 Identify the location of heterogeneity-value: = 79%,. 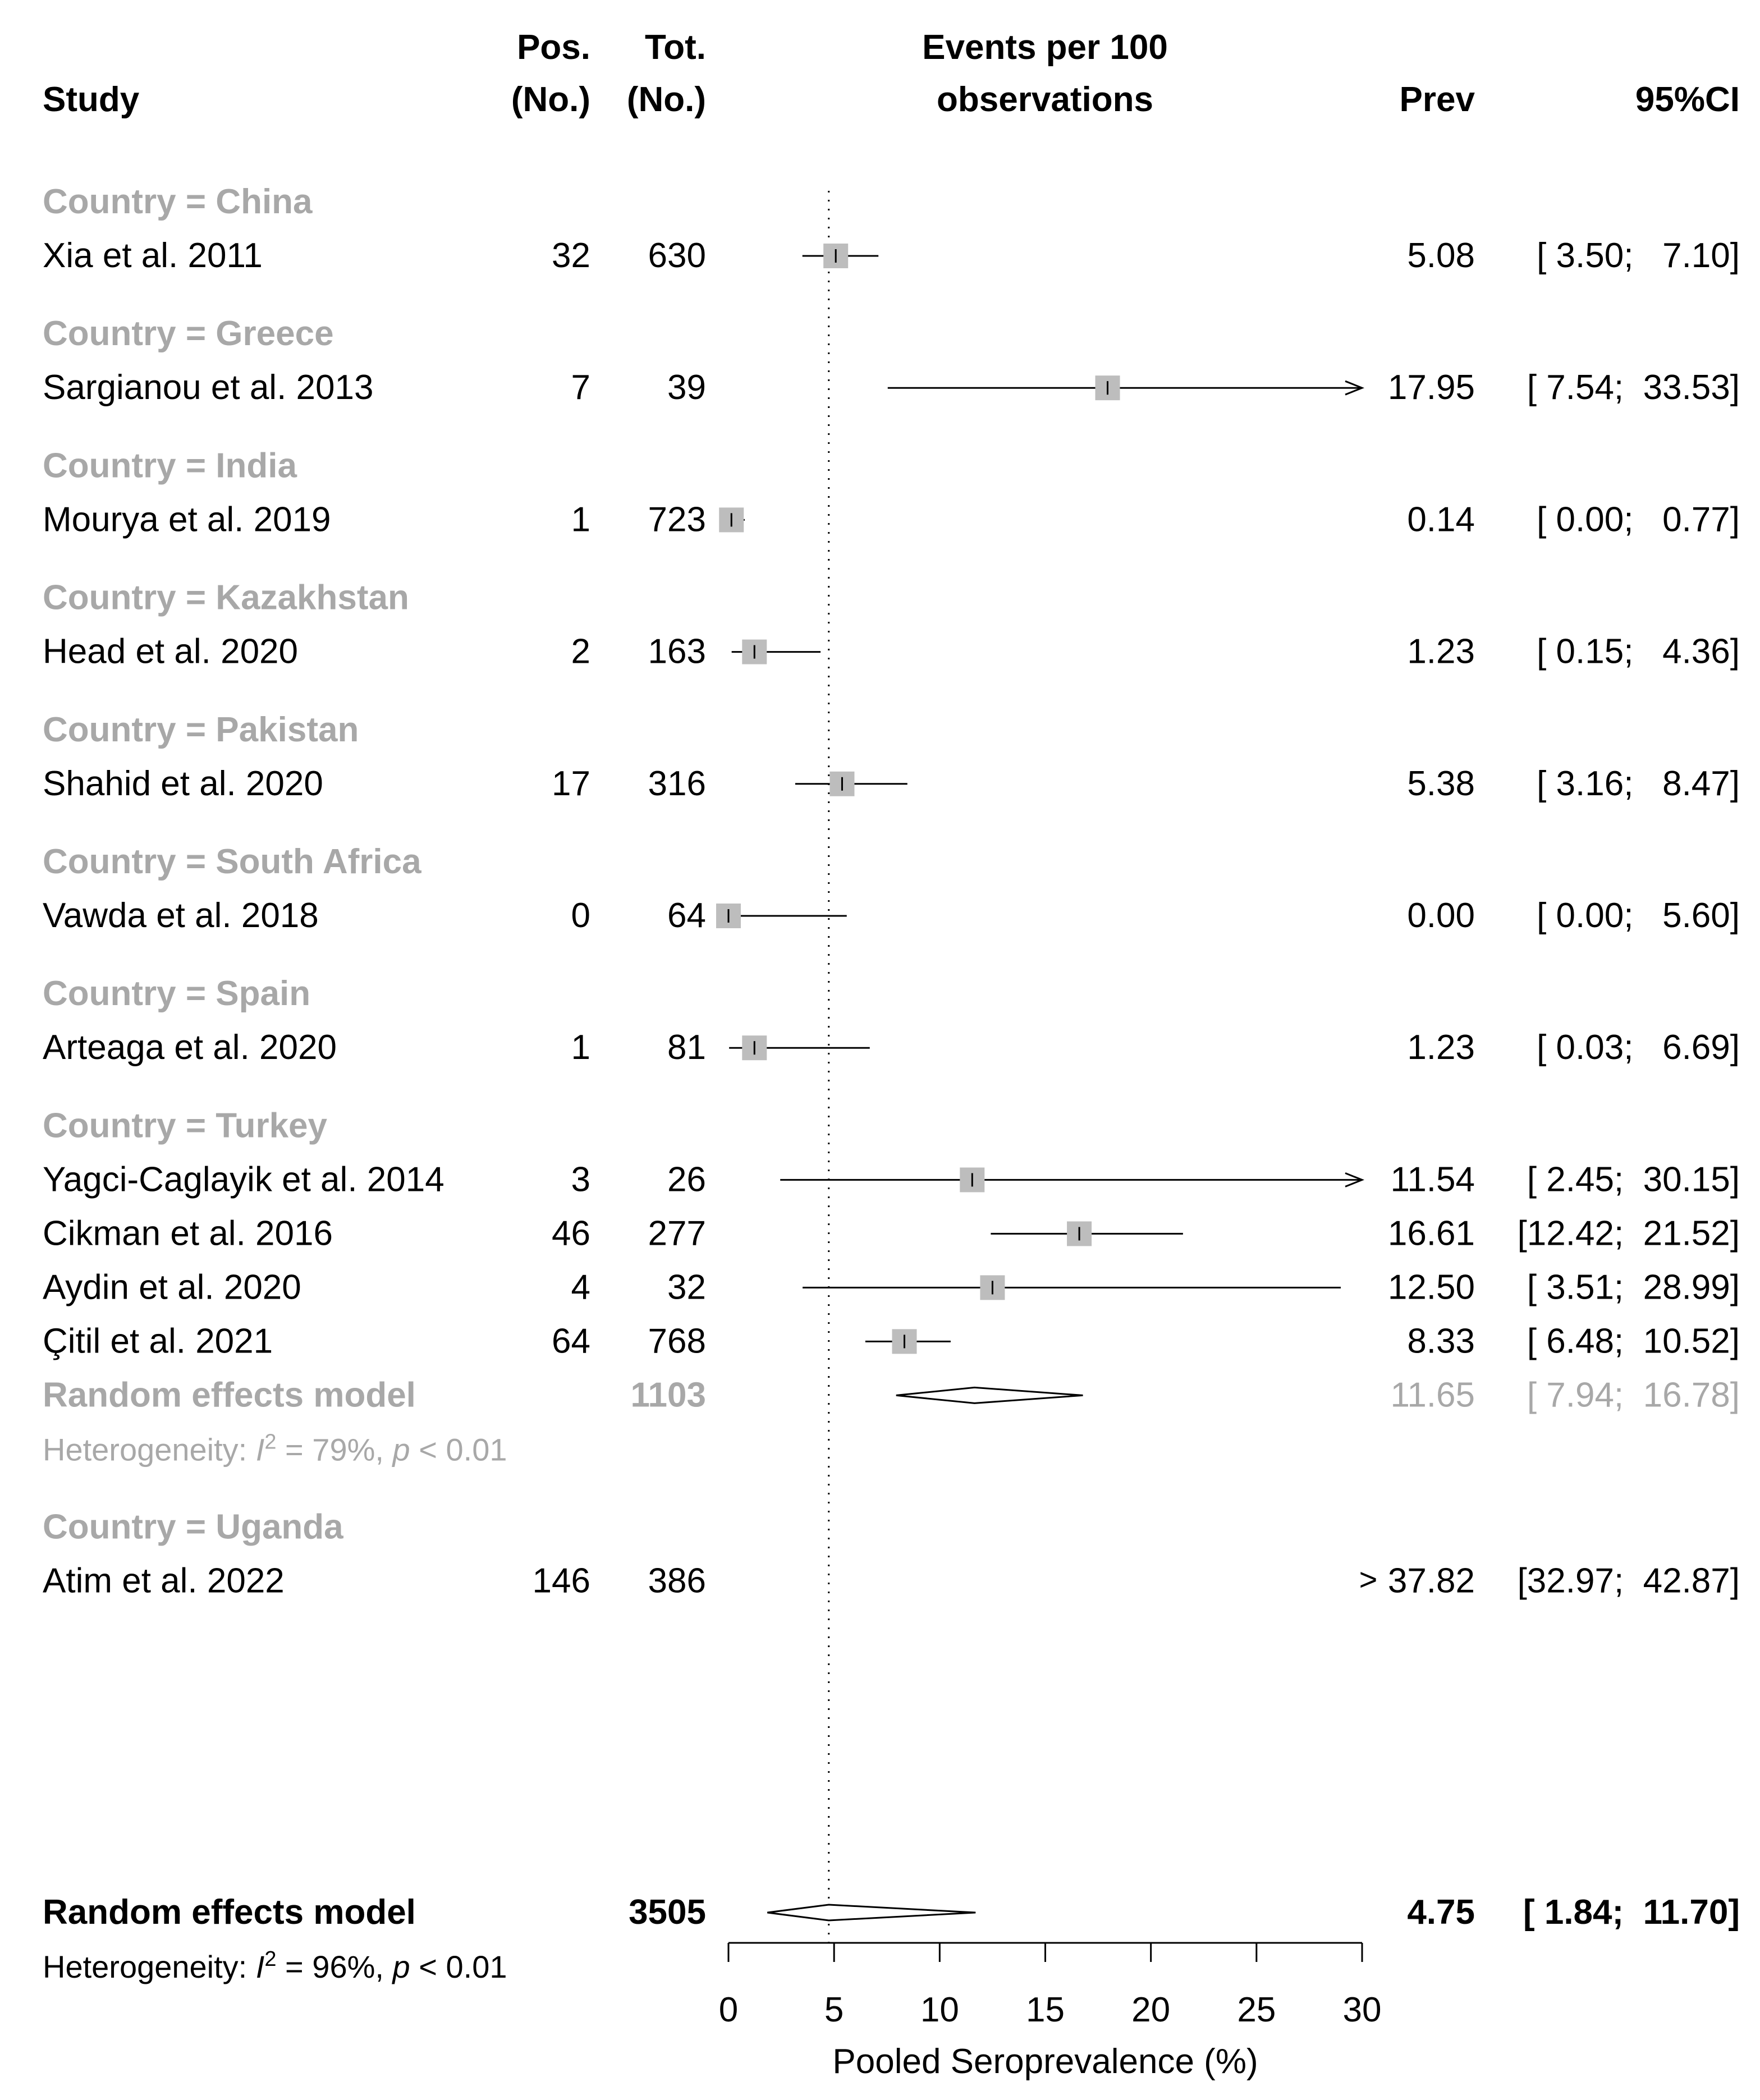
(334, 1449).